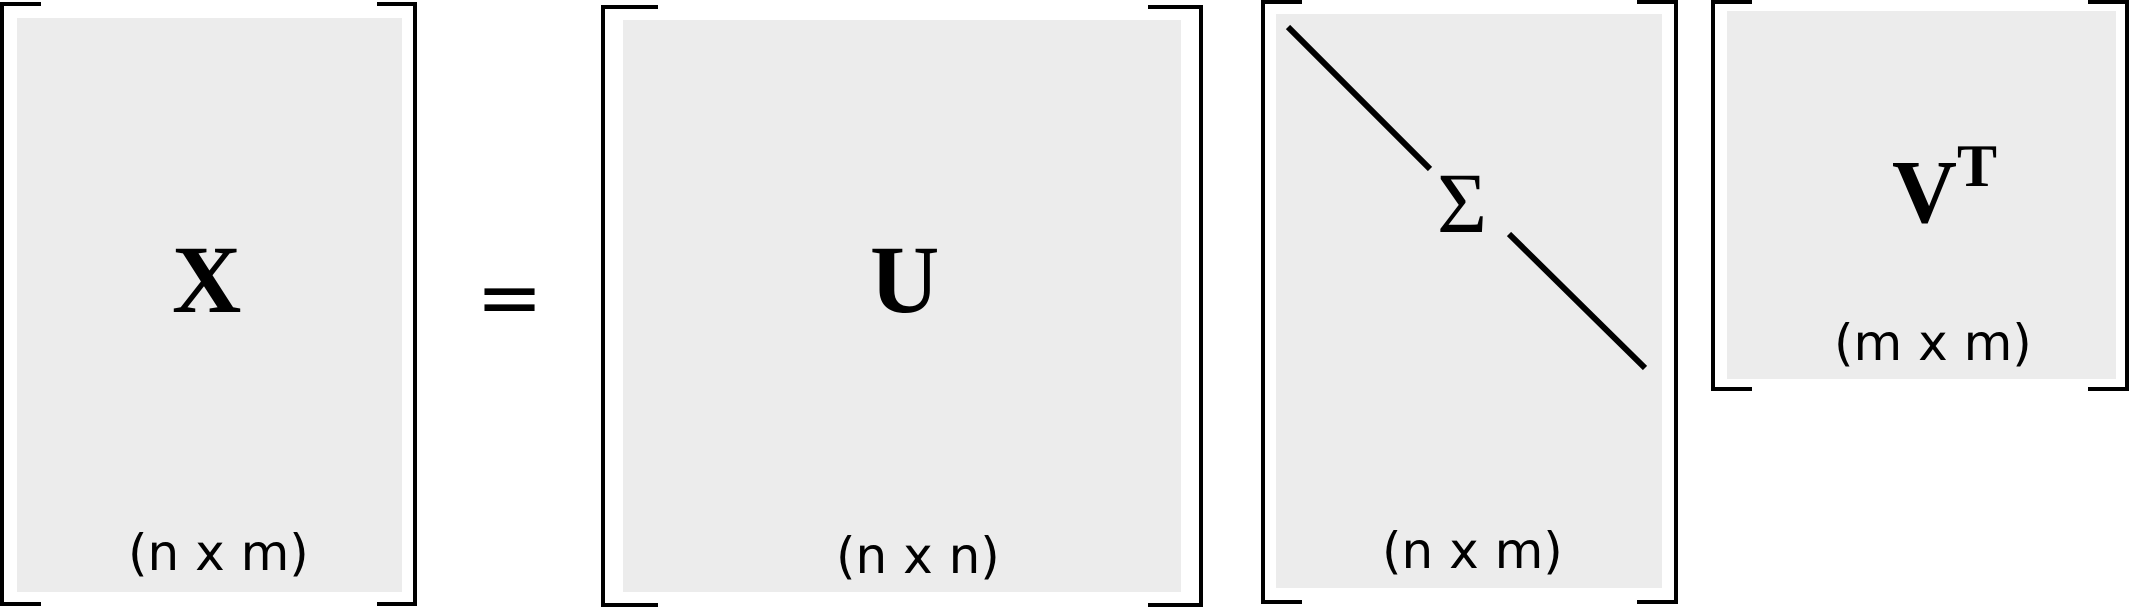 The height and width of the screenshot is (609, 2129). Describe the element at coordinates (1462, 203) in the screenshot. I see `matrix-sigma-symbol: Σ` at that location.